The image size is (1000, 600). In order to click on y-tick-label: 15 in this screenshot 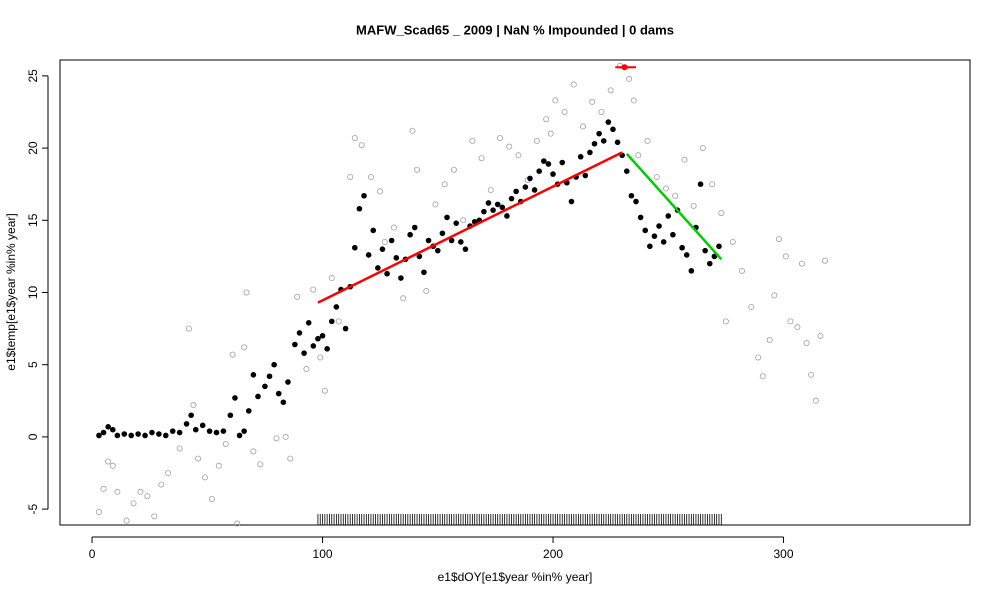, I will do `click(33, 220)`.